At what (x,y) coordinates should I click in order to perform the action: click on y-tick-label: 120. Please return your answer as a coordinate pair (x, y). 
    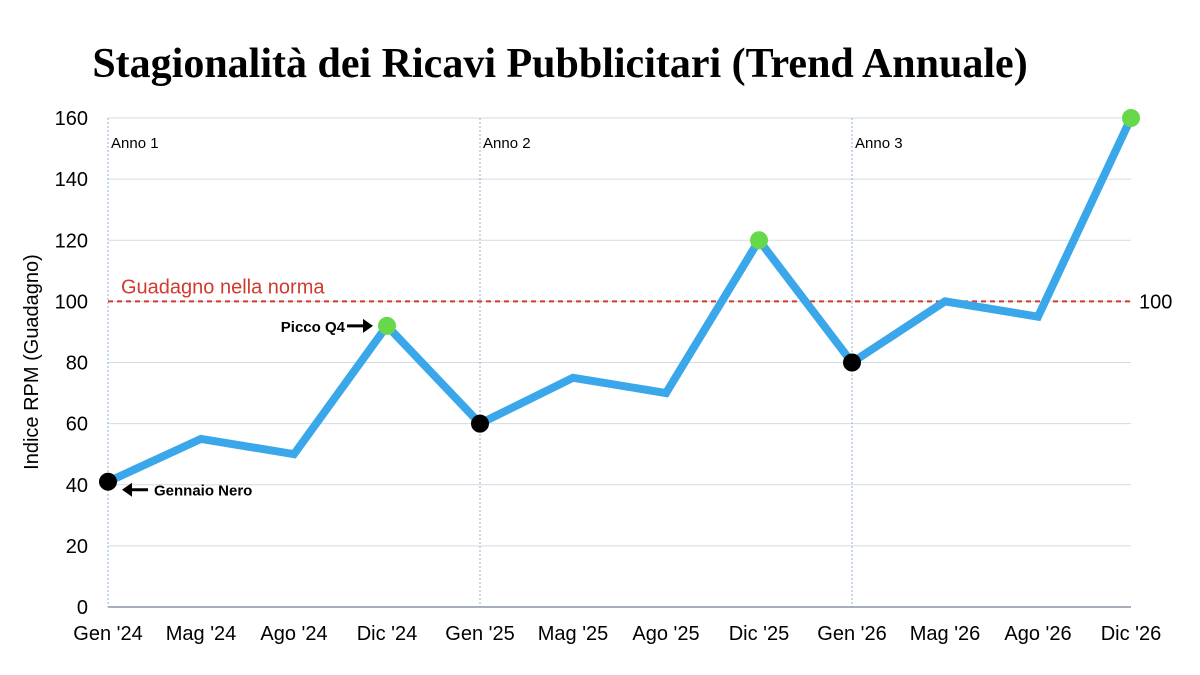
    Looking at the image, I should click on (71, 241).